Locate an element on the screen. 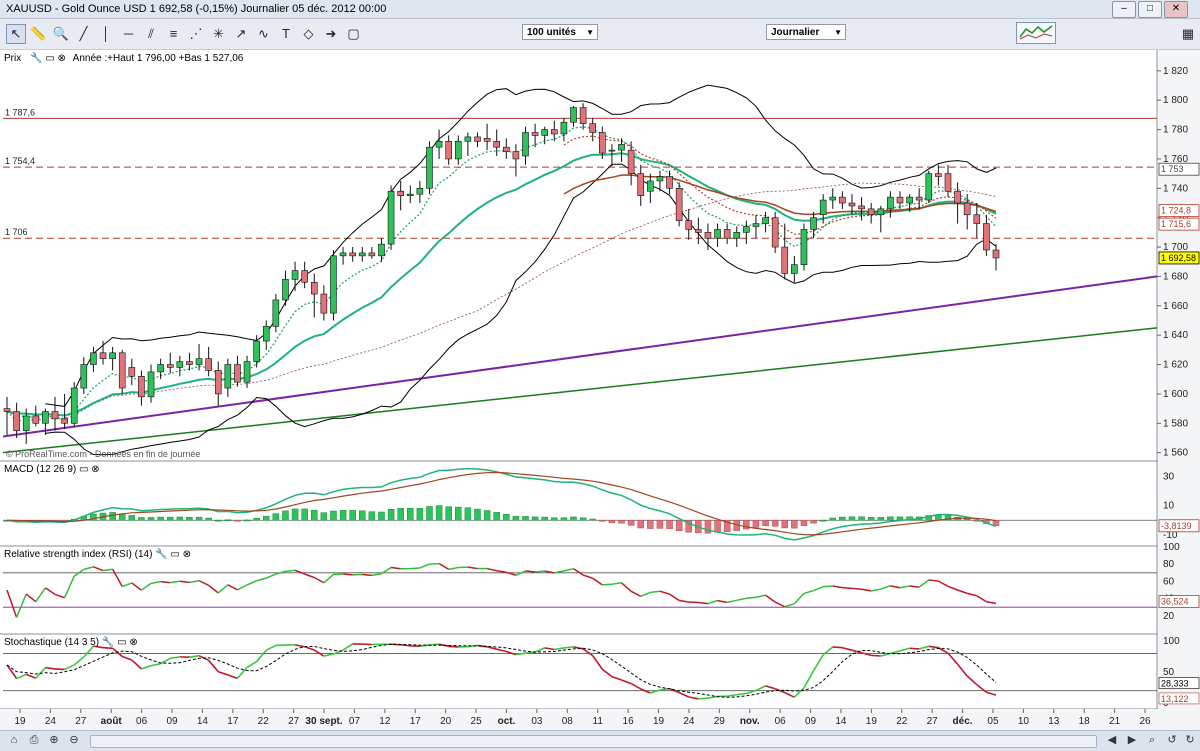 This screenshot has width=1200, height=751. horizontal-scrollbar is located at coordinates (593, 741).